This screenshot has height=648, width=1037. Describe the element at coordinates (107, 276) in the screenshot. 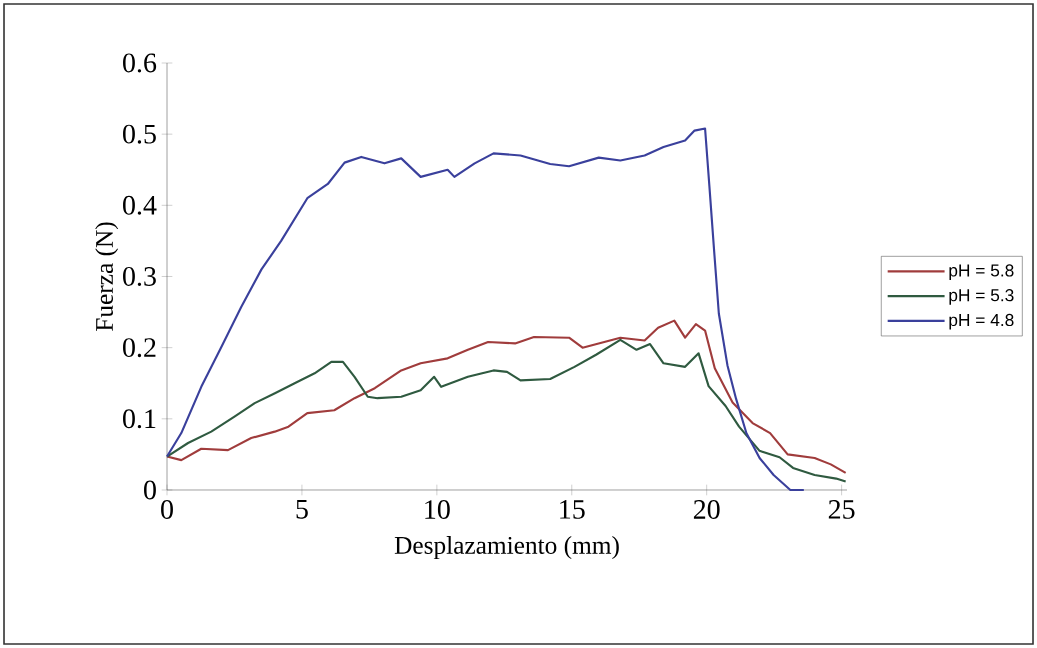

I see `y-axis-title: Fuerza (N)` at that location.